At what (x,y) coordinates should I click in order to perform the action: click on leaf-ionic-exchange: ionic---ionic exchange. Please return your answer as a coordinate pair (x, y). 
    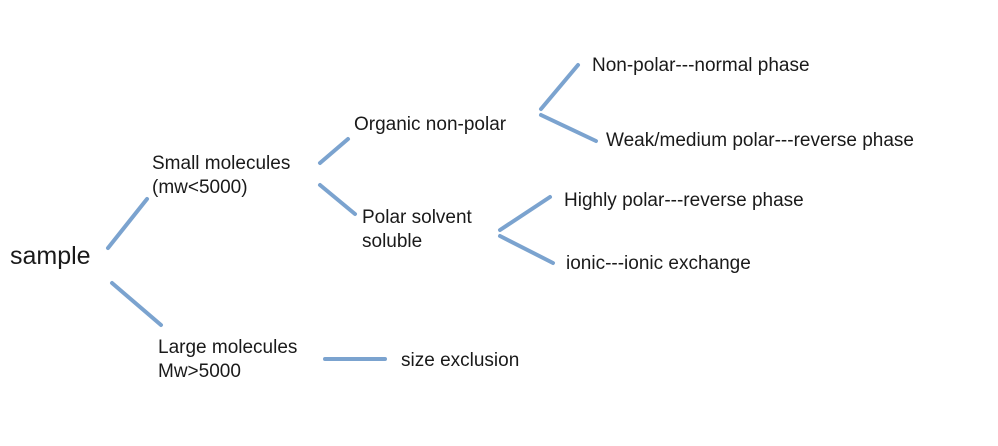
    Looking at the image, I should click on (658, 263).